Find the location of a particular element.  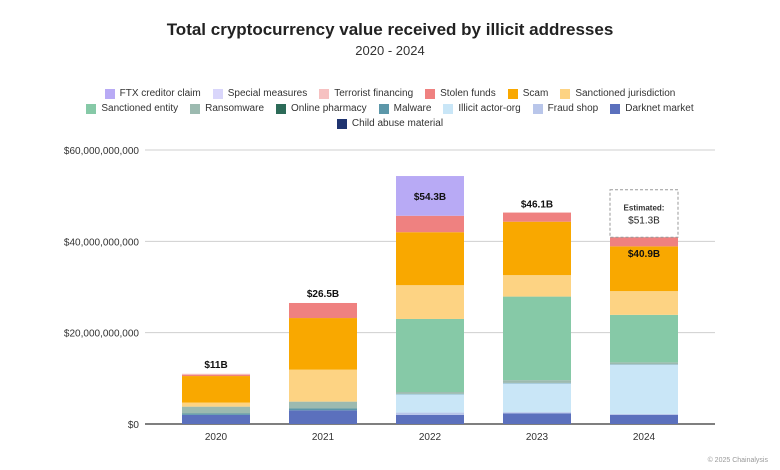

legend-item: Stolen funds is located at coordinates (460, 93).